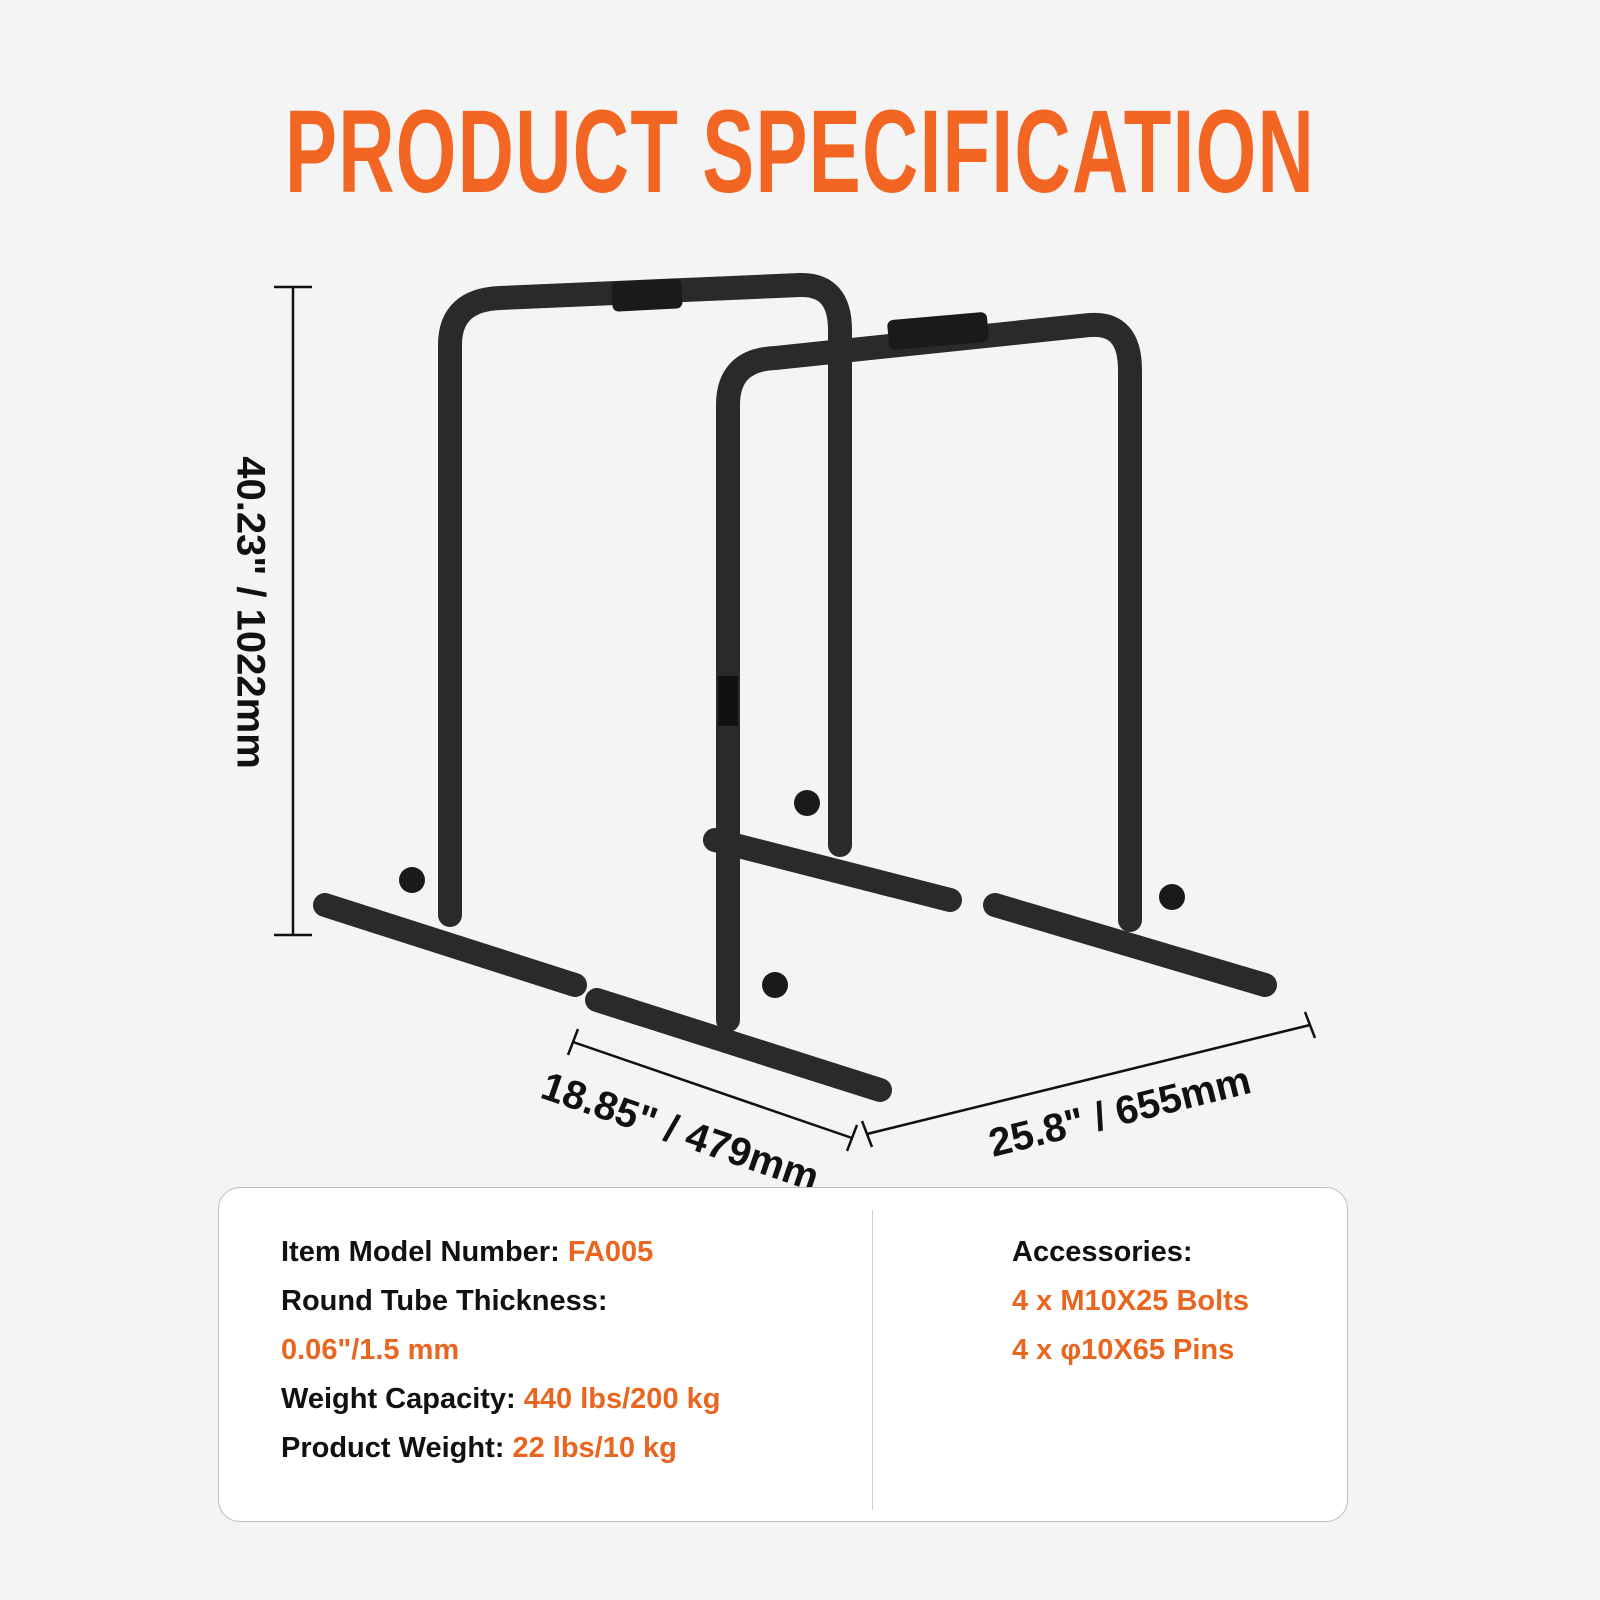  Describe the element at coordinates (1123, 1350) in the screenshot. I see `accessory-item: 4 x φ10X65 Pins` at that location.